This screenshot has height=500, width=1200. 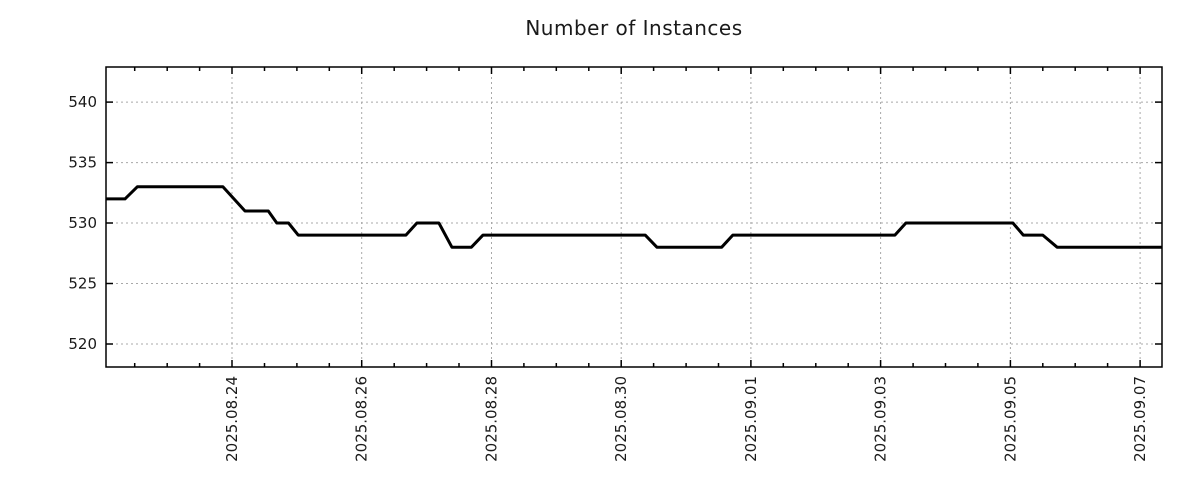 I want to click on x-axis-tick-label: 2025.08.30, so click(x=621, y=419).